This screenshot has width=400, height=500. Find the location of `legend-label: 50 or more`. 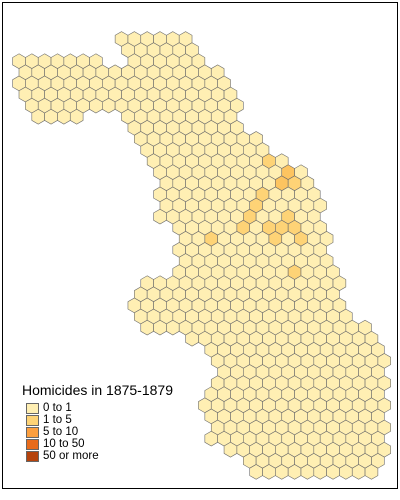

legend-label: 50 or more is located at coordinates (71, 456).